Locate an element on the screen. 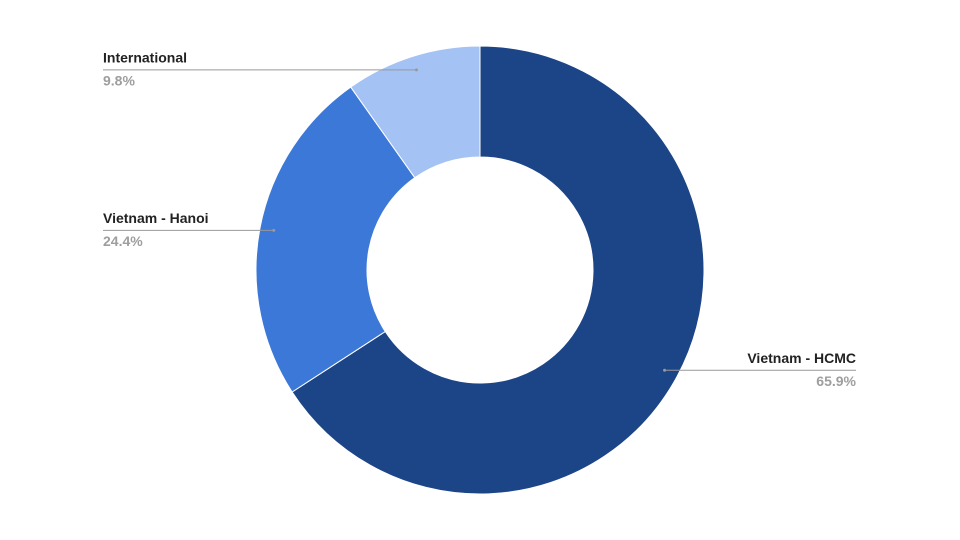  slice-value-label: 24.4% is located at coordinates (123, 241).